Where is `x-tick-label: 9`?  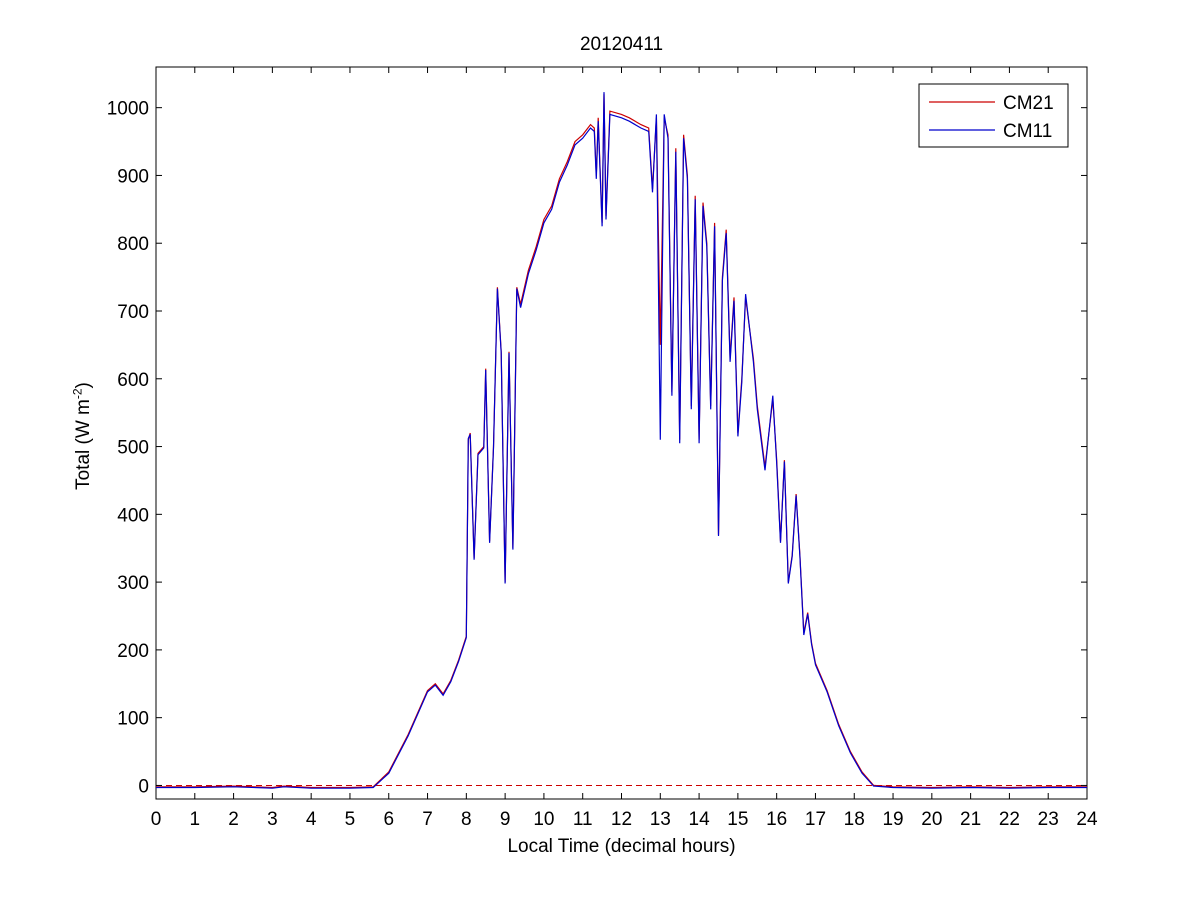 x-tick-label: 9 is located at coordinates (505, 819).